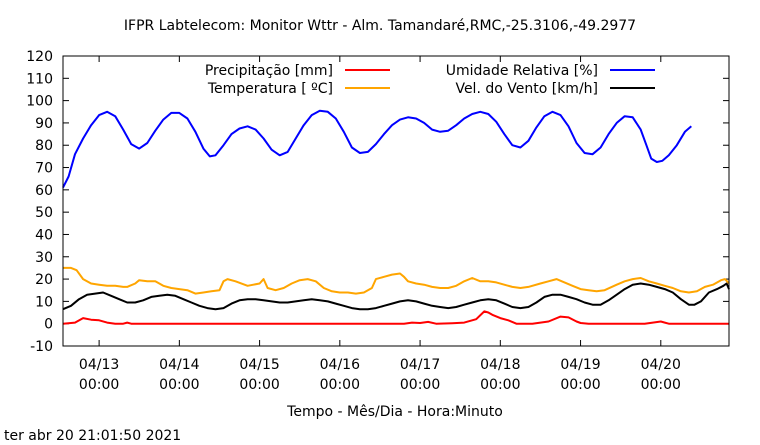 The height and width of the screenshot is (445, 760). Describe the element at coordinates (394, 412) in the screenshot. I see `x-axis-label: Tempo - Mês/Dia - Hora:Minuto` at that location.